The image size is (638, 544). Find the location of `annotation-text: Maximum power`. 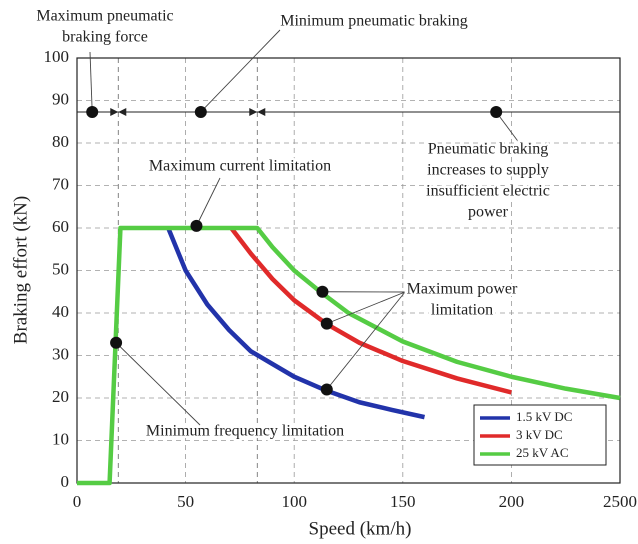

annotation-text: Maximum power is located at coordinates (462, 289).